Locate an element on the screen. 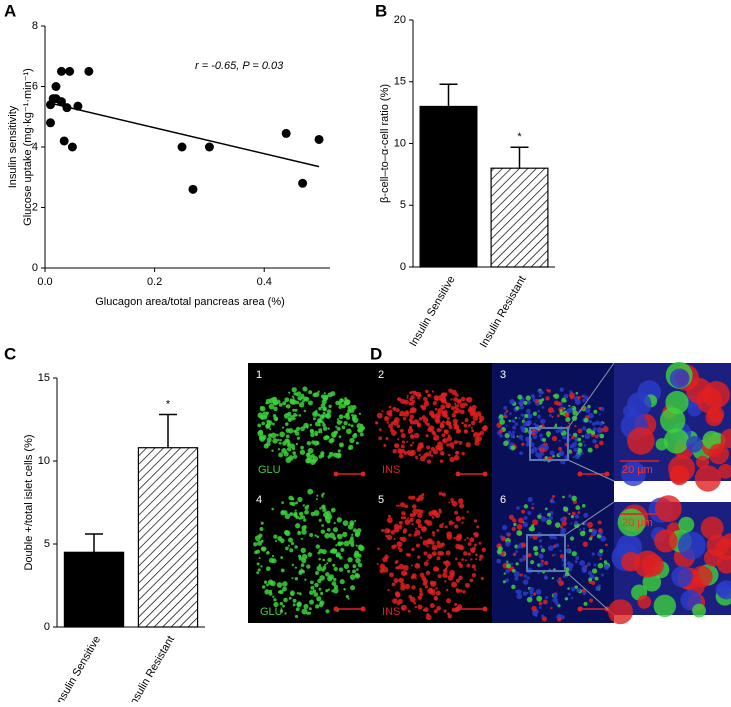 The width and height of the screenshot is (731, 707). zoom-line is located at coordinates (591, 470).